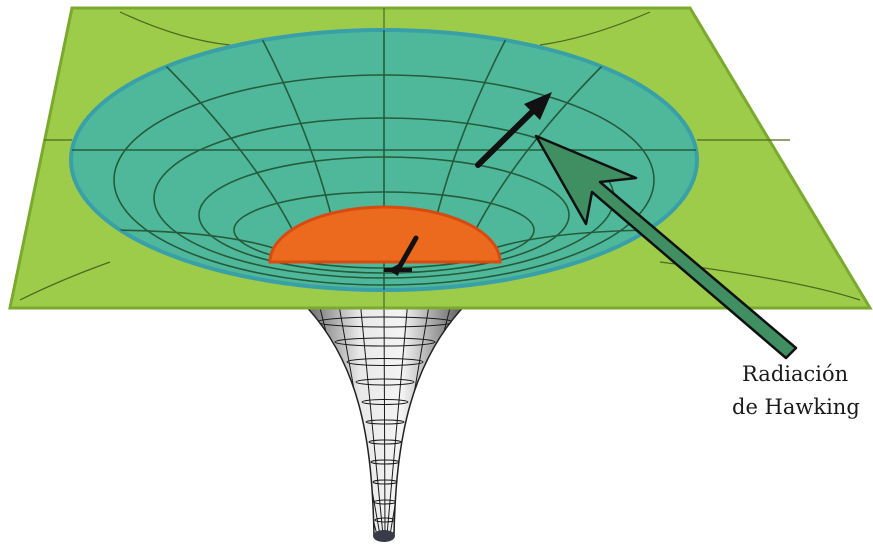  I want to click on hawking-radiation-label-line2: de Hawking, so click(796, 407).